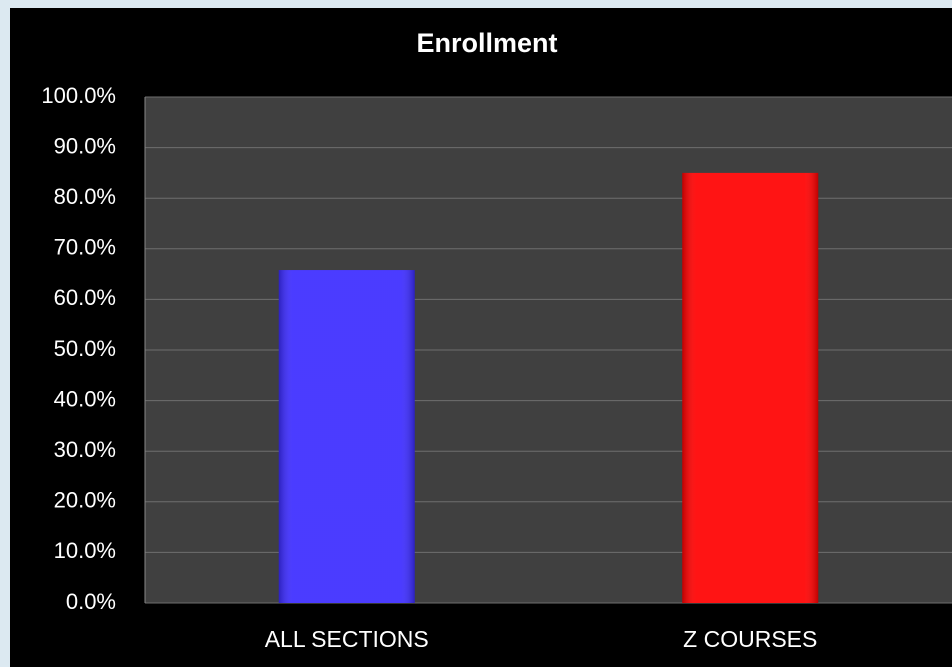 This screenshot has width=952, height=667. What do you see at coordinates (486, 43) in the screenshot?
I see `chart-title: Enrollment` at bounding box center [486, 43].